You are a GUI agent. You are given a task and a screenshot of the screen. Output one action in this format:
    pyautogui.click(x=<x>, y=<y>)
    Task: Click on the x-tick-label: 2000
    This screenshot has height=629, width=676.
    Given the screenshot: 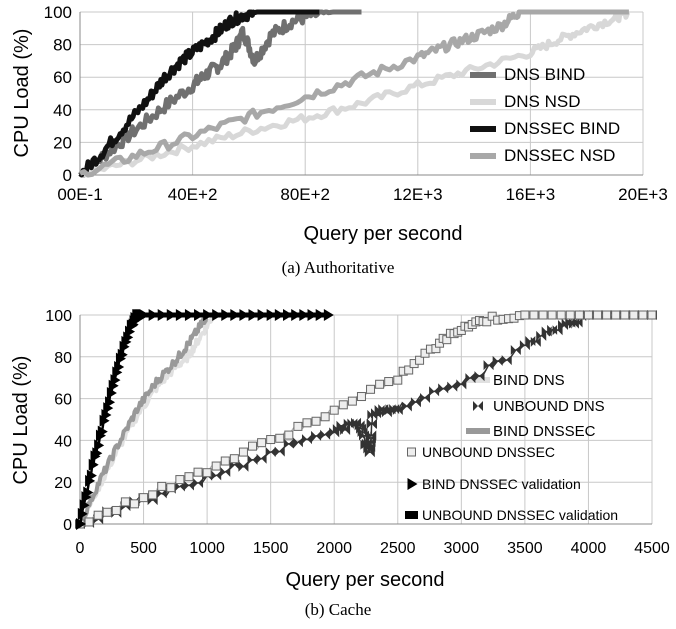 What is the action you would take?
    pyautogui.click(x=334, y=548)
    